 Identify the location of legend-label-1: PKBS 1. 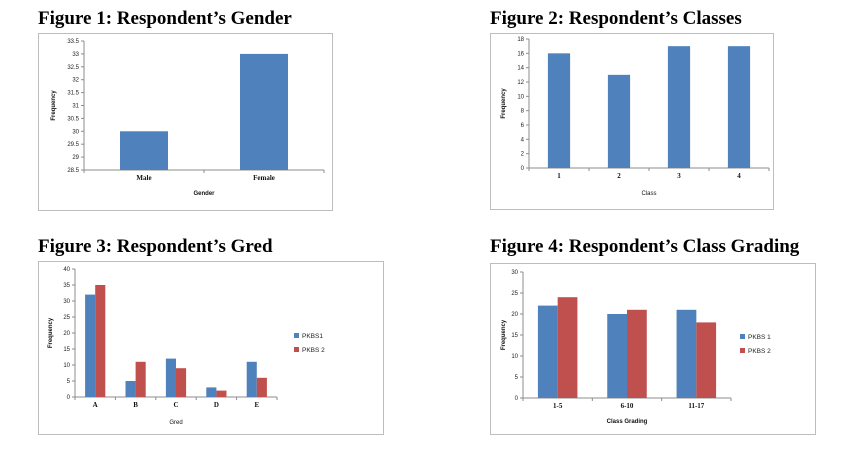
(759, 337).